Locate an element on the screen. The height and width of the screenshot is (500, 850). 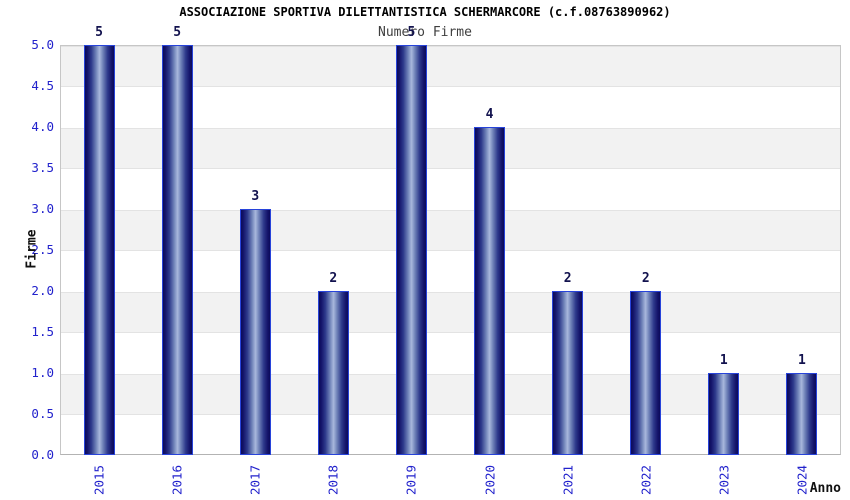
bar-2016 is located at coordinates (177, 250).